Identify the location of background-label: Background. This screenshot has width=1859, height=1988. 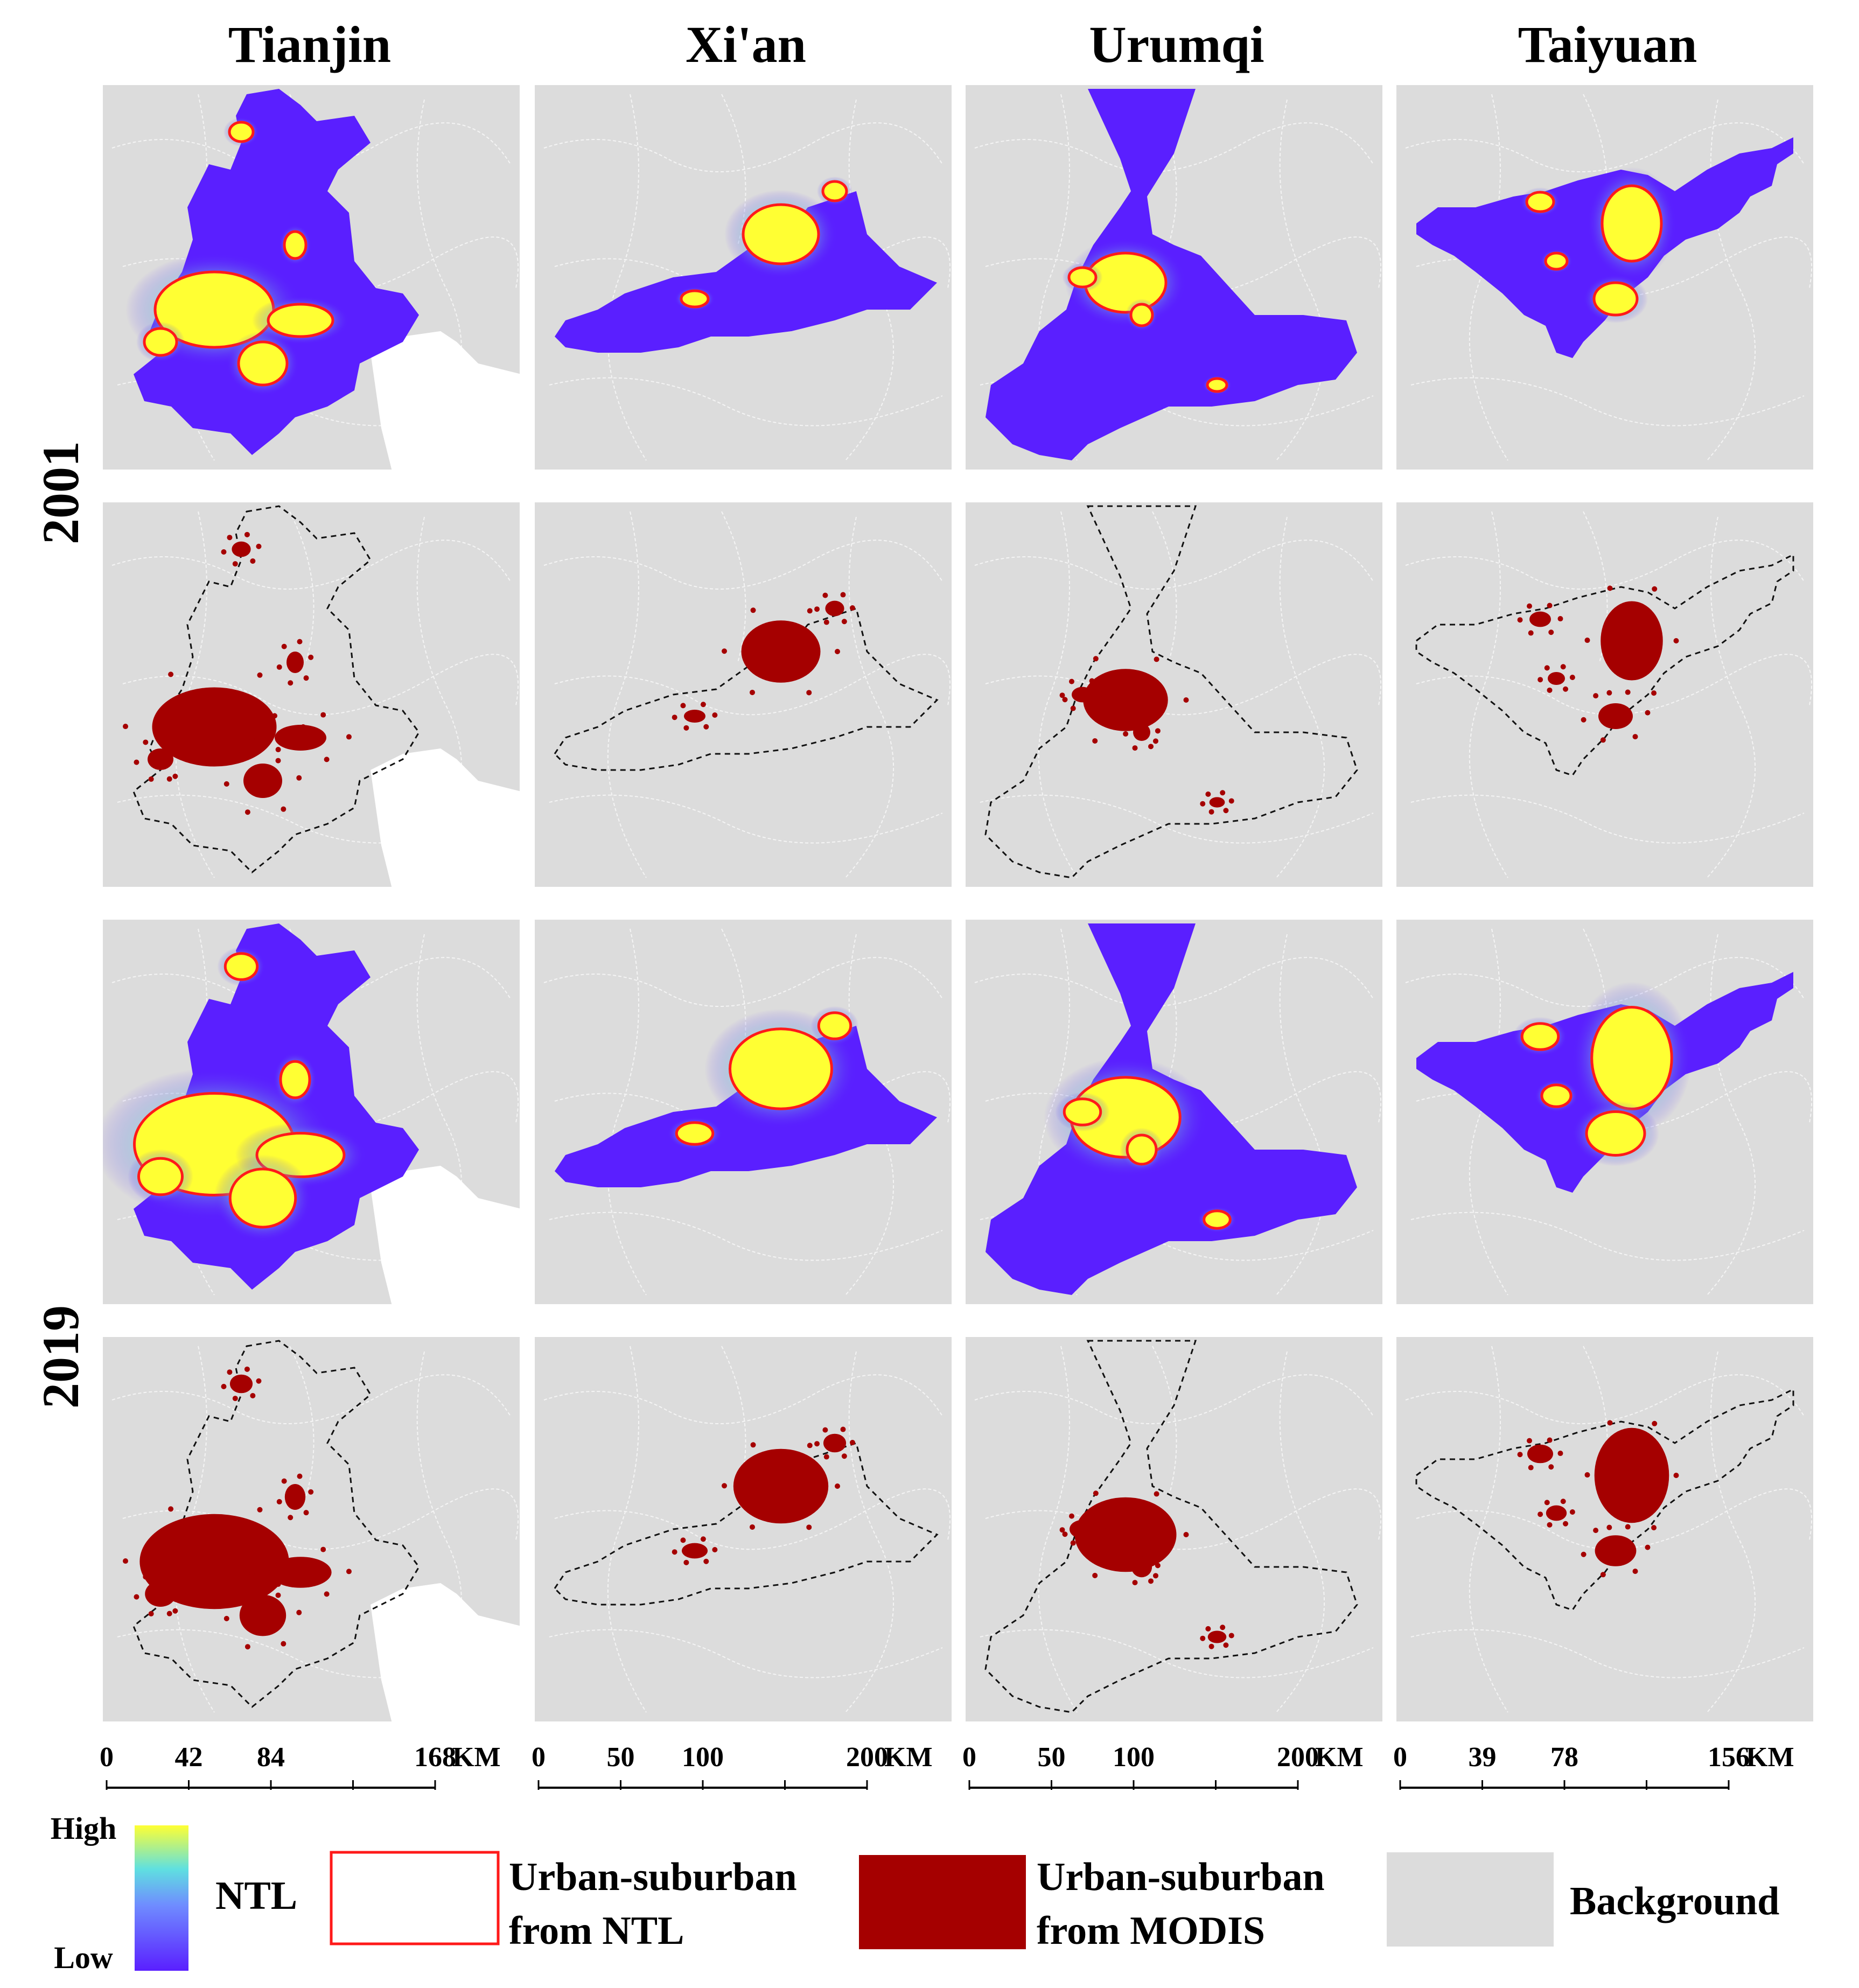
(1674, 1901).